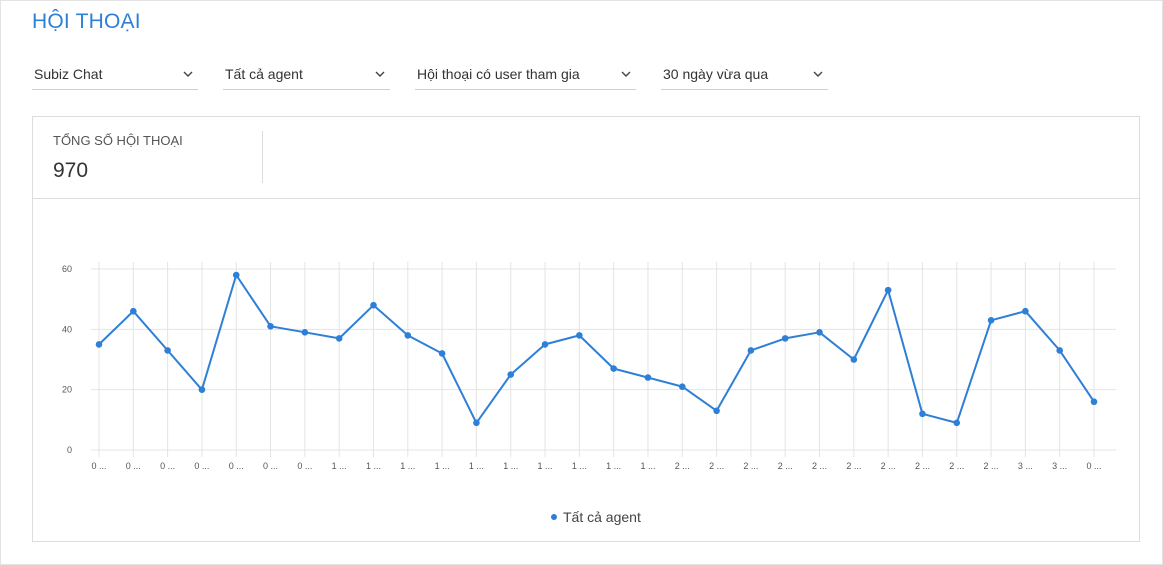  I want to click on total-conversations-value: 970, so click(71, 170).